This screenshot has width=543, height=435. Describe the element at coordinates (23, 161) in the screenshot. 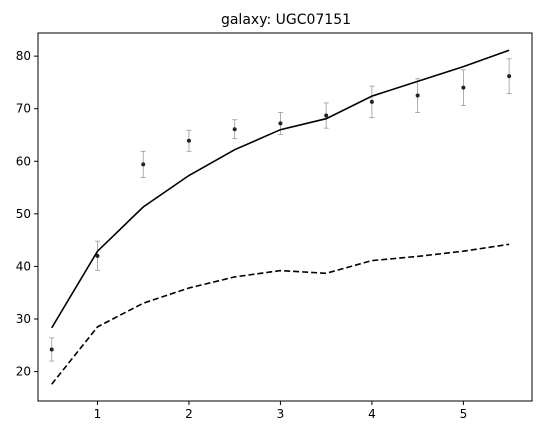

I see `y-tick-label: 60` at that location.